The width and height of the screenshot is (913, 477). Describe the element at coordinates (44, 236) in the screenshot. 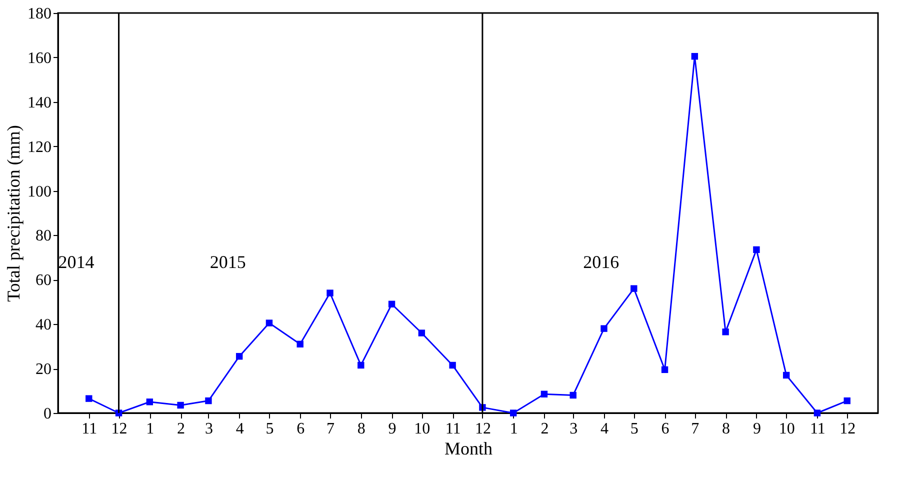

I see `y-tick-label: 80` at that location.